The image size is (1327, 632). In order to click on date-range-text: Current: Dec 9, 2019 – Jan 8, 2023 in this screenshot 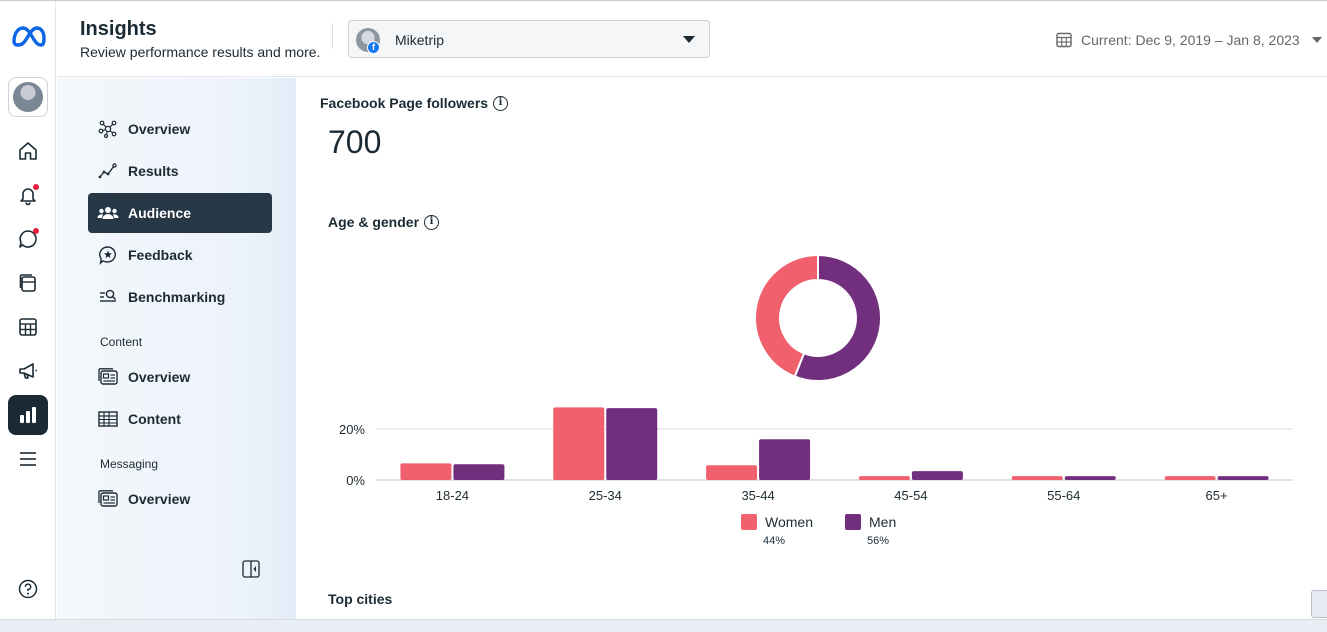, I will do `click(1190, 40)`.